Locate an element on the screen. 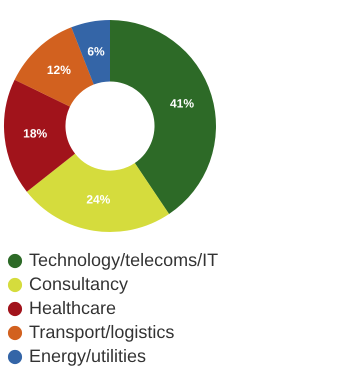 The width and height of the screenshot is (338, 376). legend-label: Consultancy is located at coordinates (78, 284).